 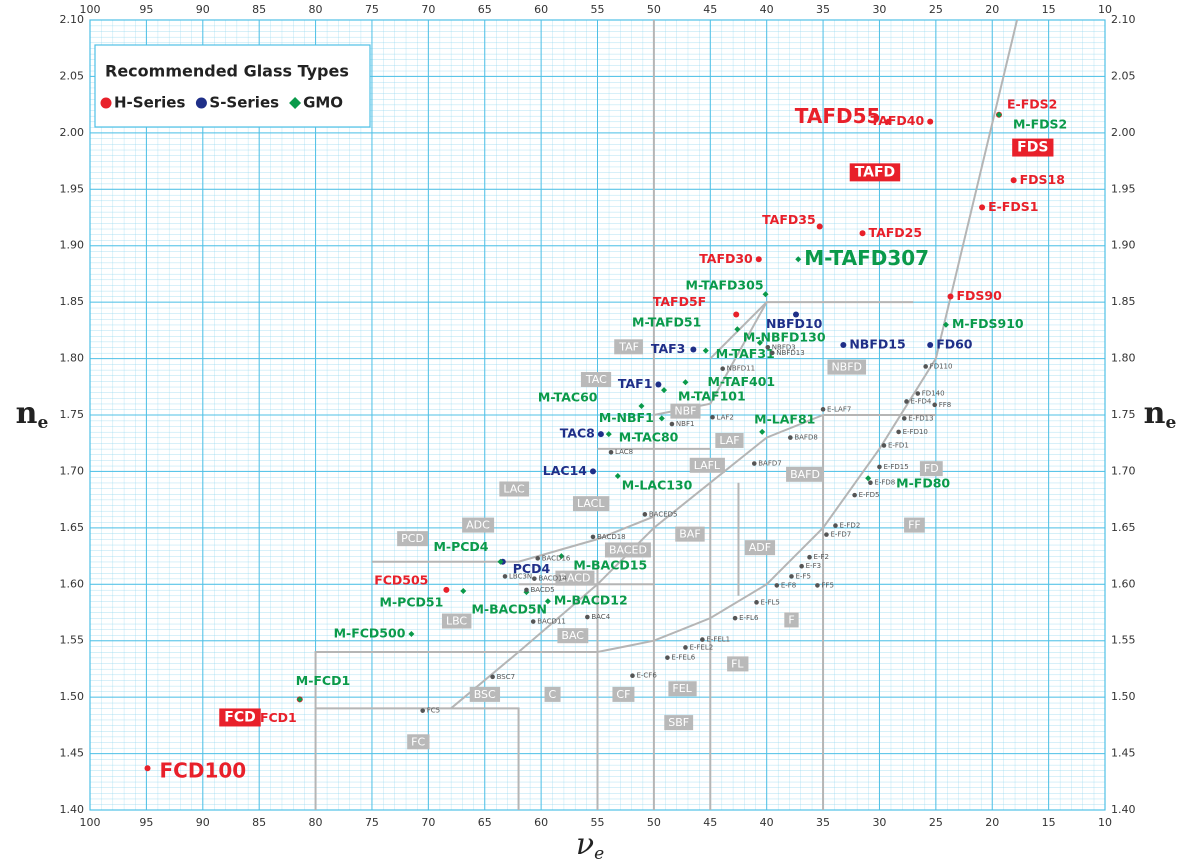 What do you see at coordinates (805, 438) in the screenshot?
I see `point-label: BAFD8` at bounding box center [805, 438].